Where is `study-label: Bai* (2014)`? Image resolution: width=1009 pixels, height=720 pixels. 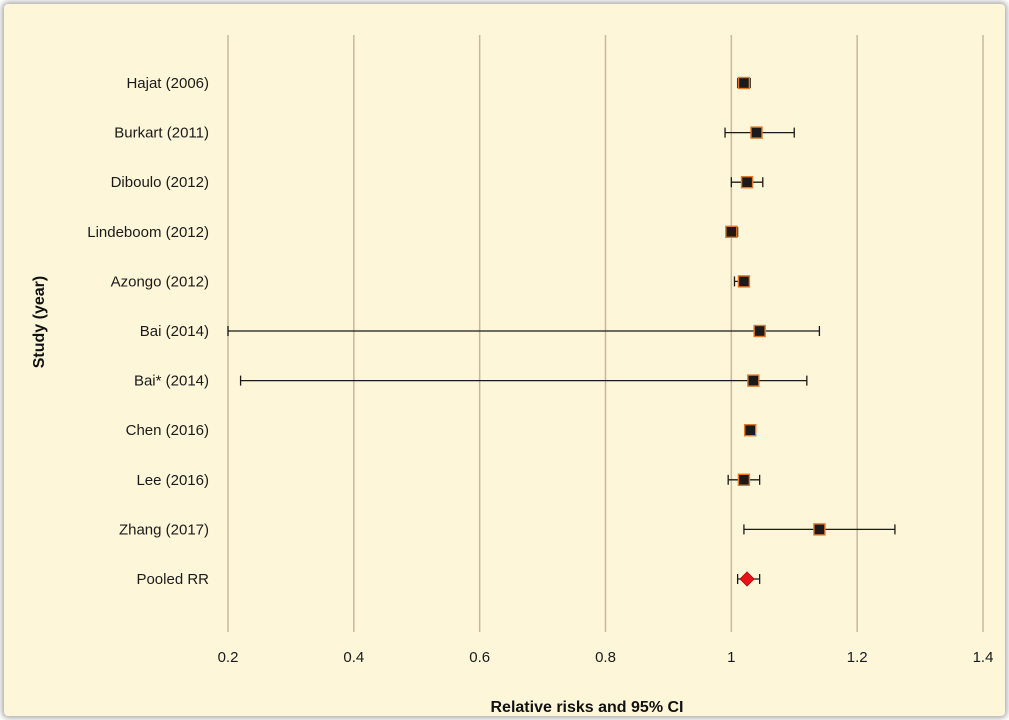
study-label: Bai* (2014) is located at coordinates (171, 381).